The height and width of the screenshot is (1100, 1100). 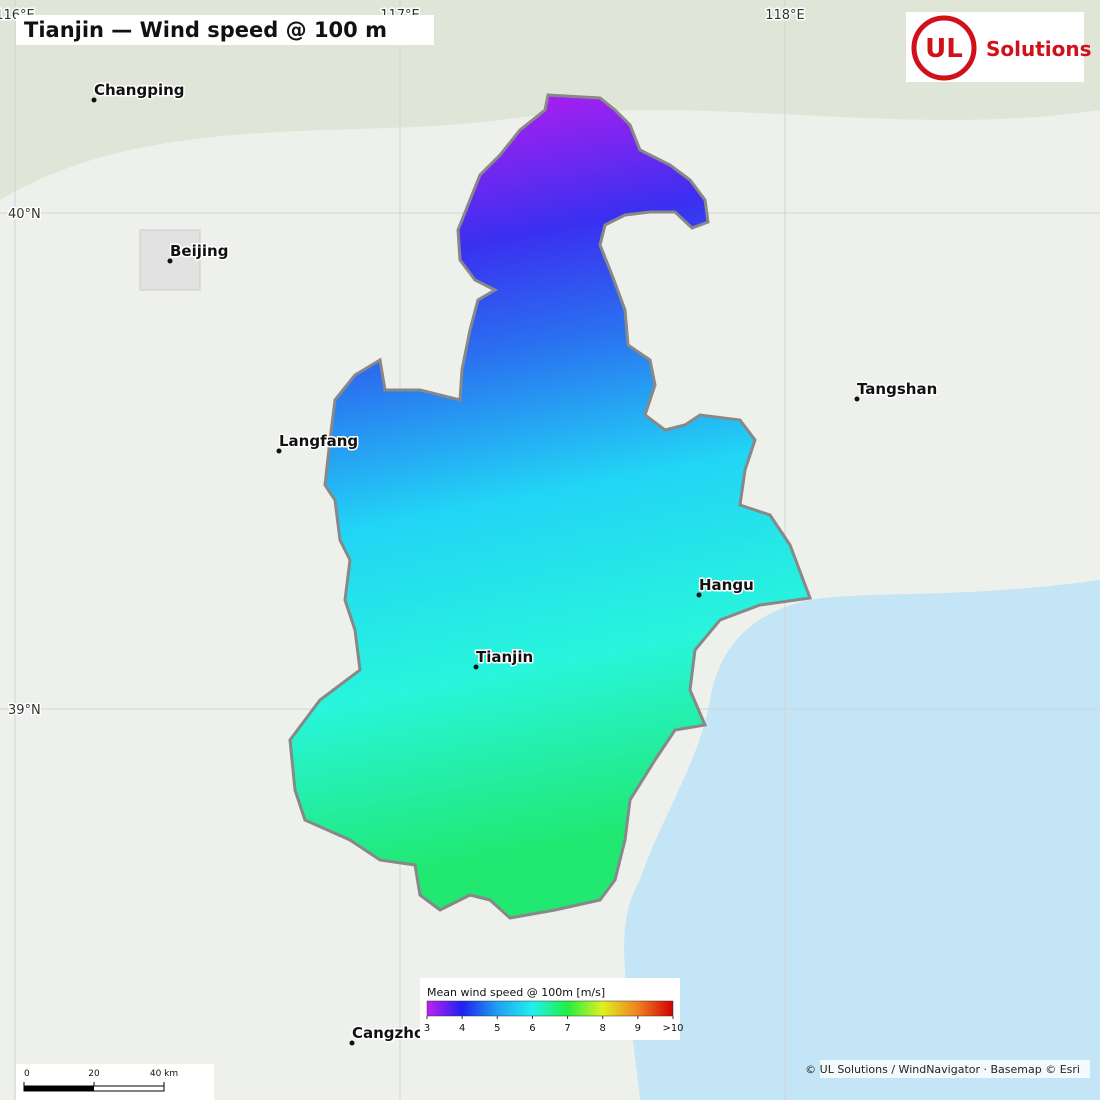 What do you see at coordinates (205, 30) in the screenshot?
I see `title: Tianjin — Wind speed @ 100 m` at bounding box center [205, 30].